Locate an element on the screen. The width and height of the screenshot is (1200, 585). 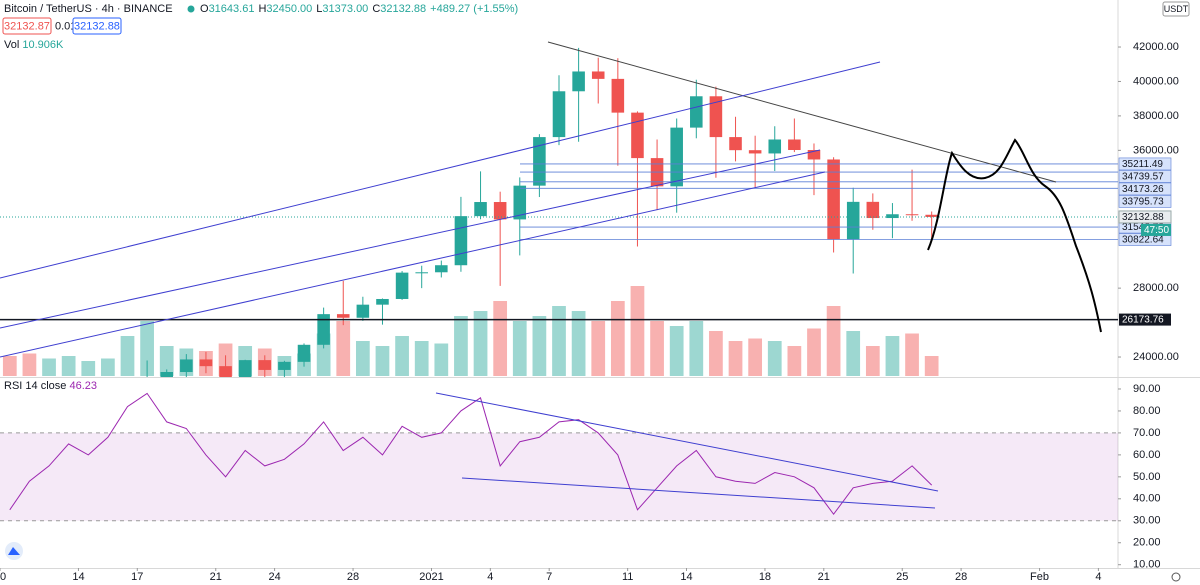
symbol-name: Bitcoin / TetherUS is located at coordinates (48, 9).